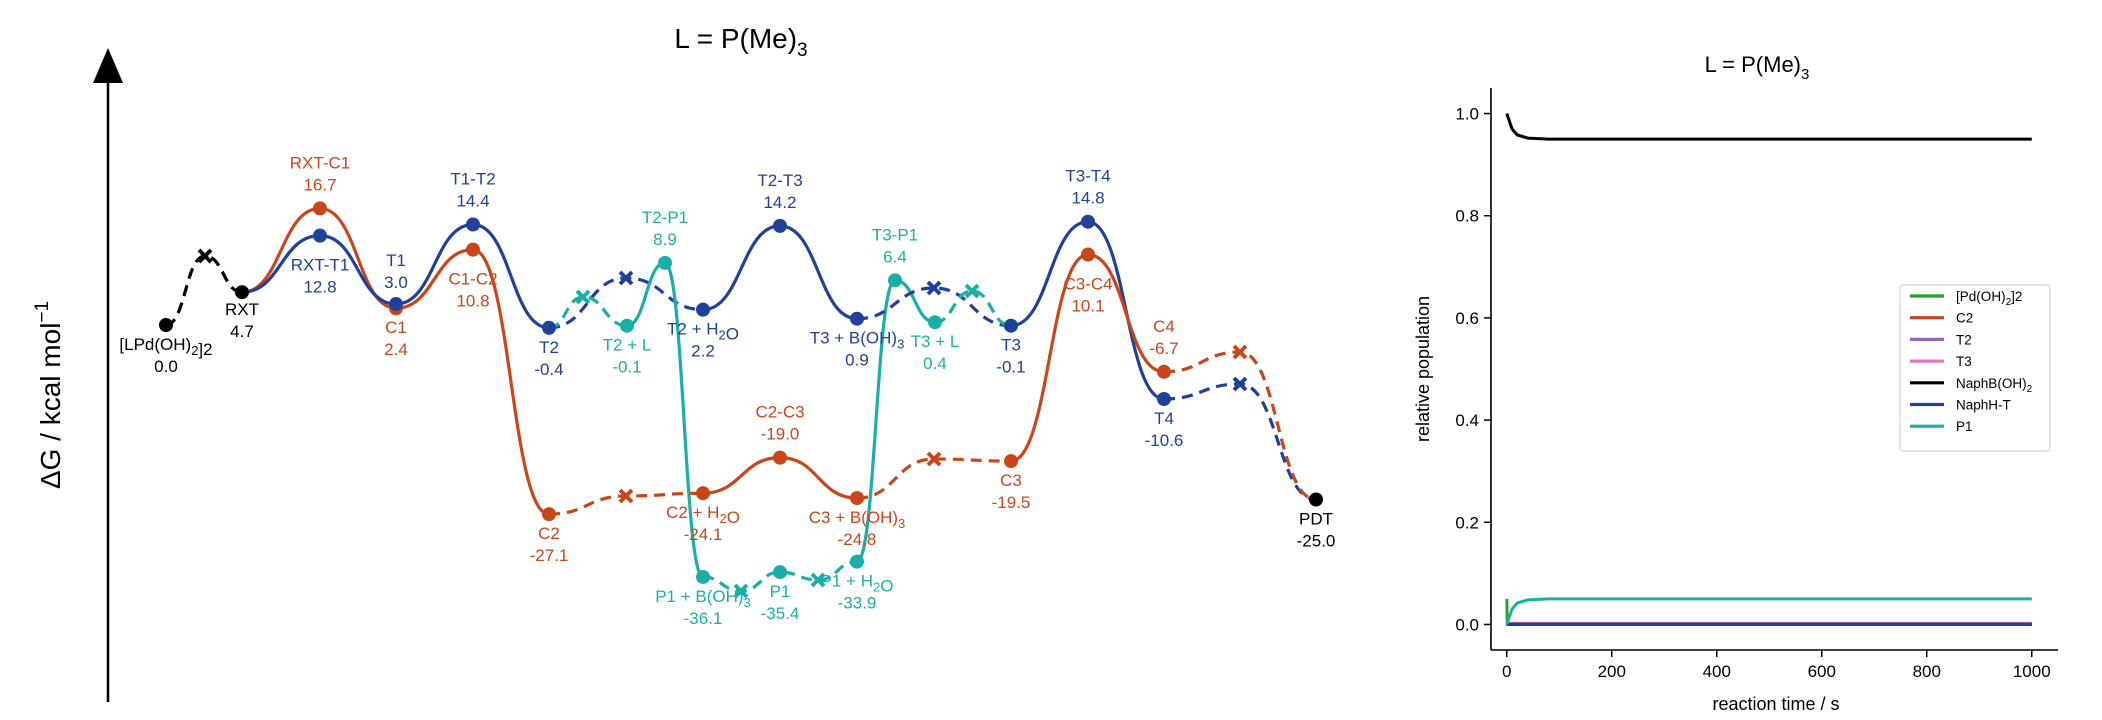 Image resolution: width=2102 pixels, height=720 pixels. Describe the element at coordinates (627, 325) in the screenshot. I see `state-point-t2l` at that location.